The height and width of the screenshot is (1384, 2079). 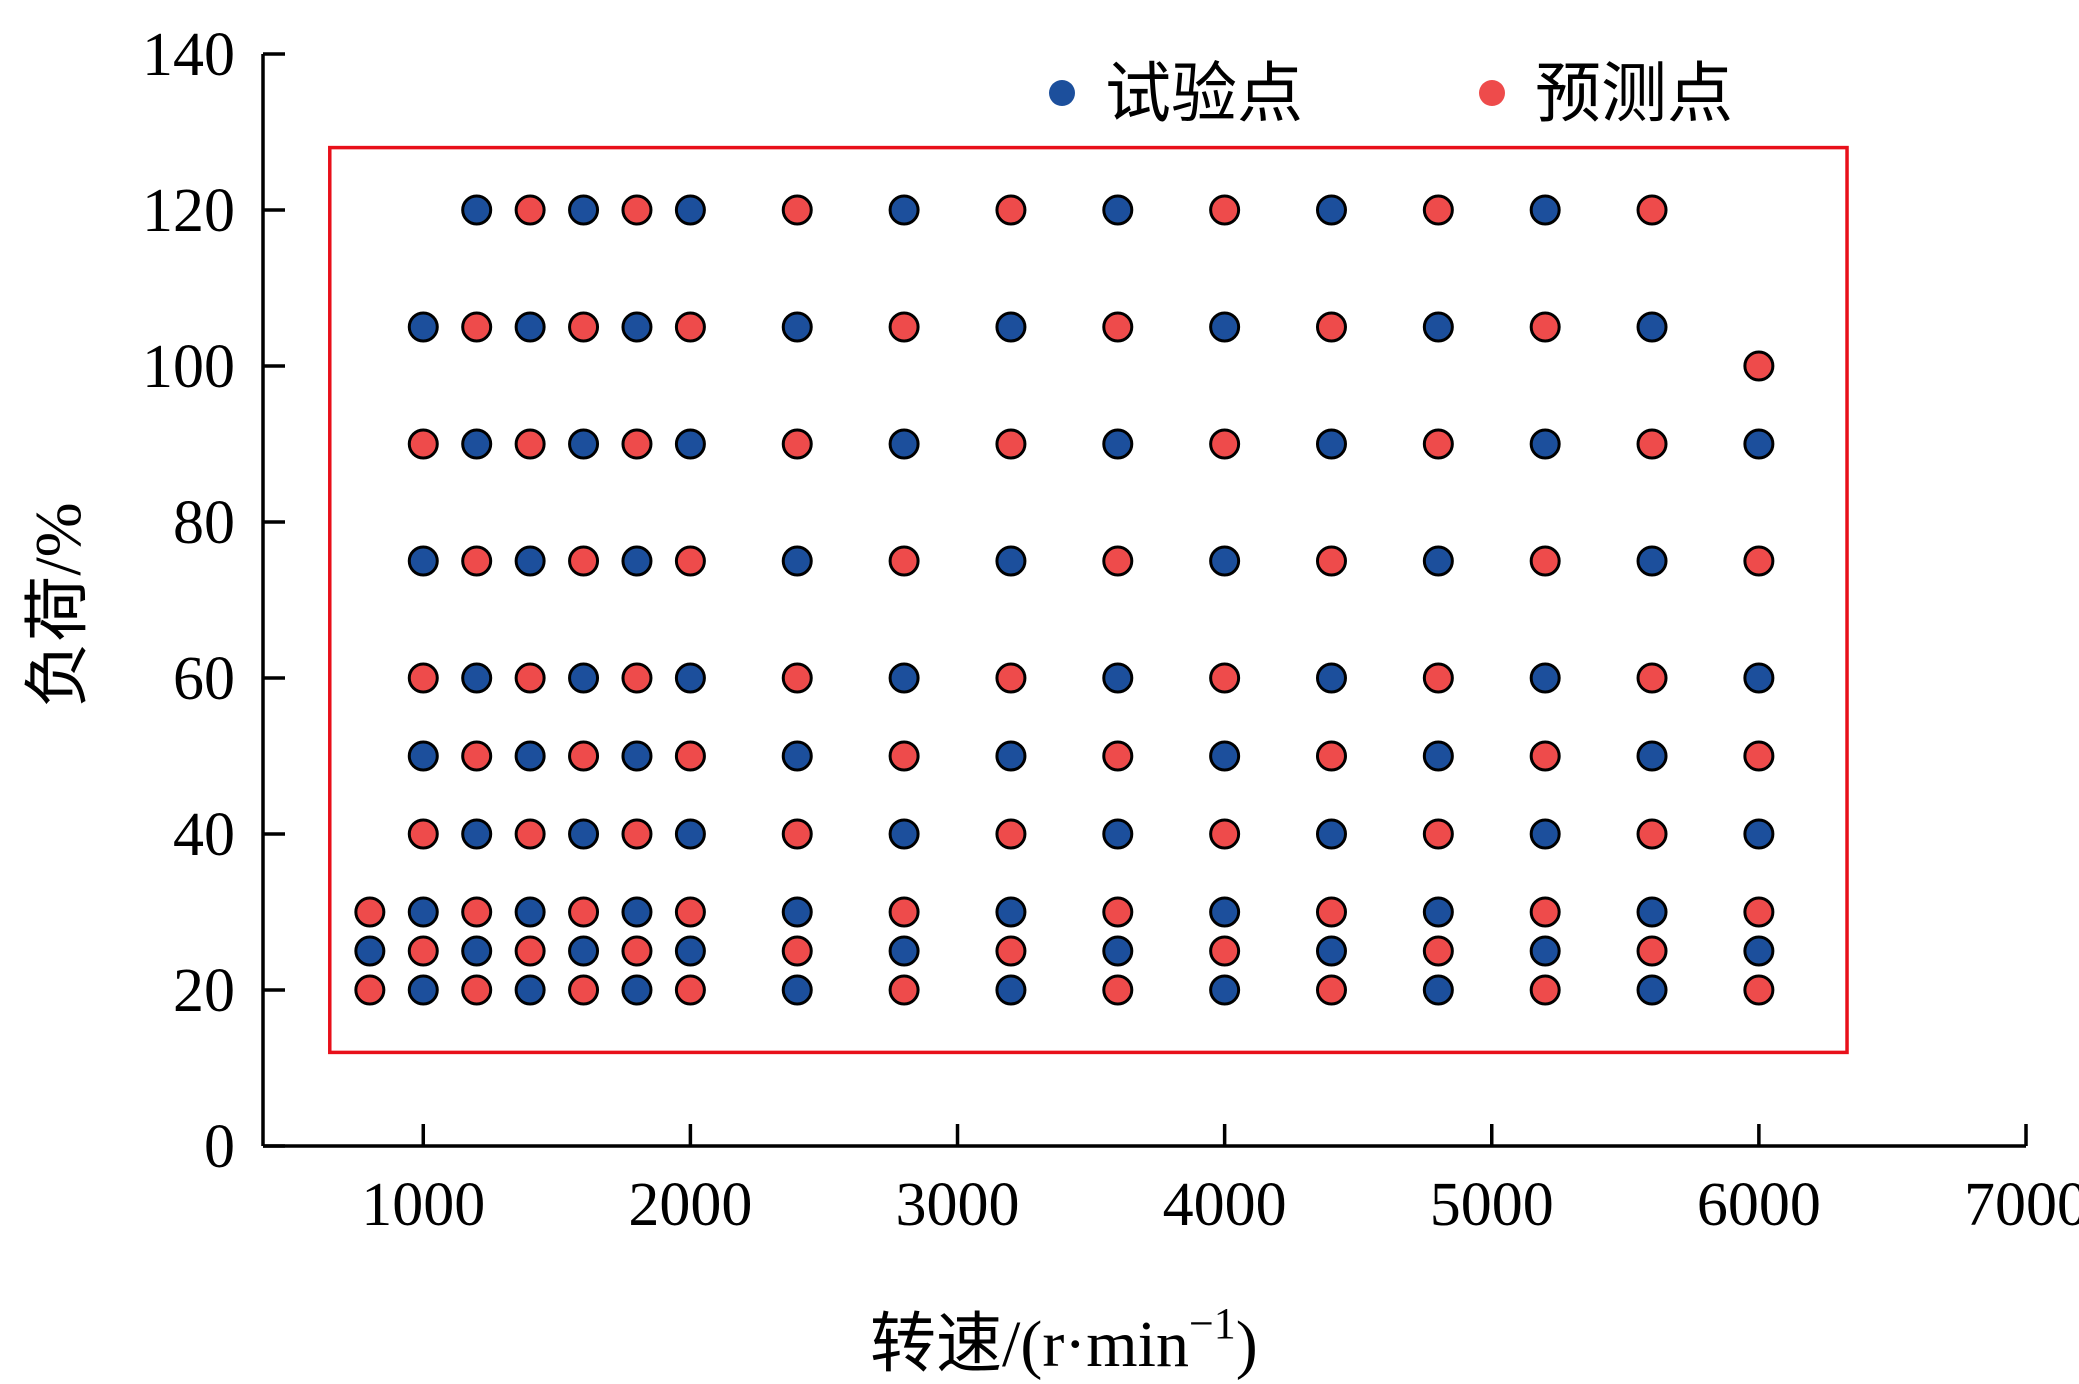 I want to click on y-tick-label: 140, so click(x=188, y=55).